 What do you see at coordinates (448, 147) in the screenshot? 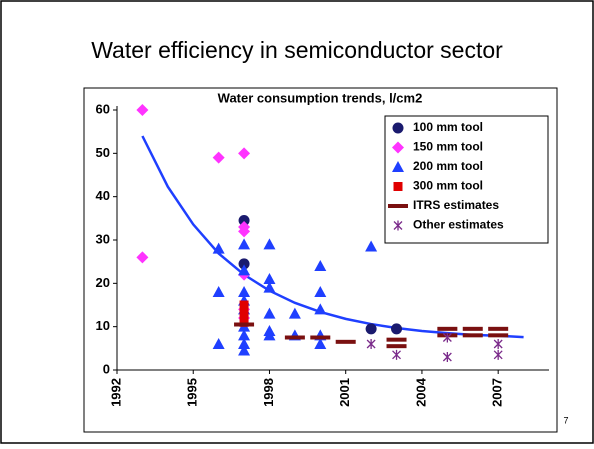
I see `legend-label: 150 mm tool` at bounding box center [448, 147].